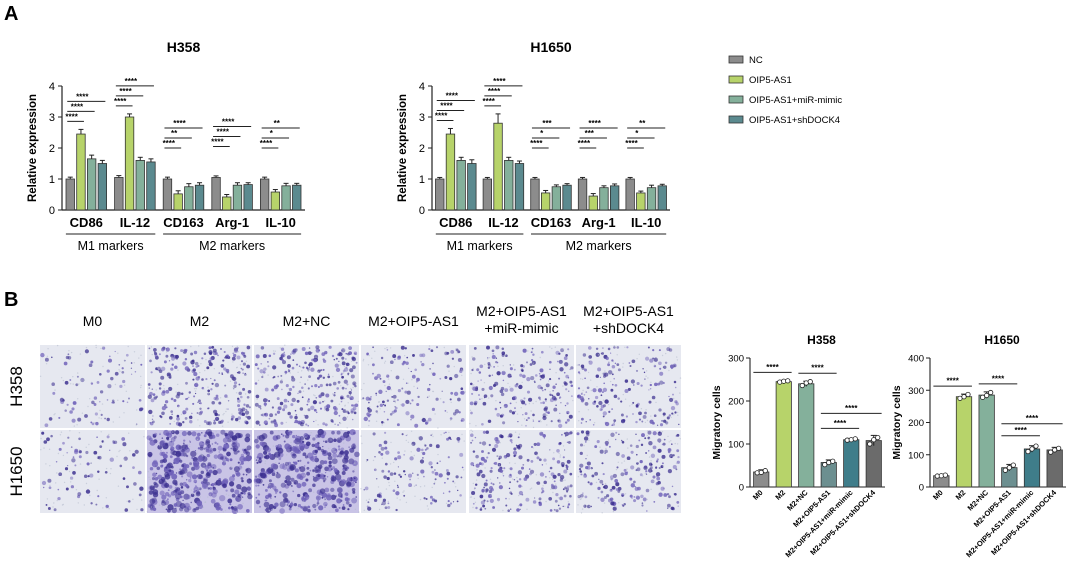 Image resolution: width=1072 pixels, height=576 pixels. Describe the element at coordinates (916, 359) in the screenshot. I see `y-tick-label: 400` at that location.